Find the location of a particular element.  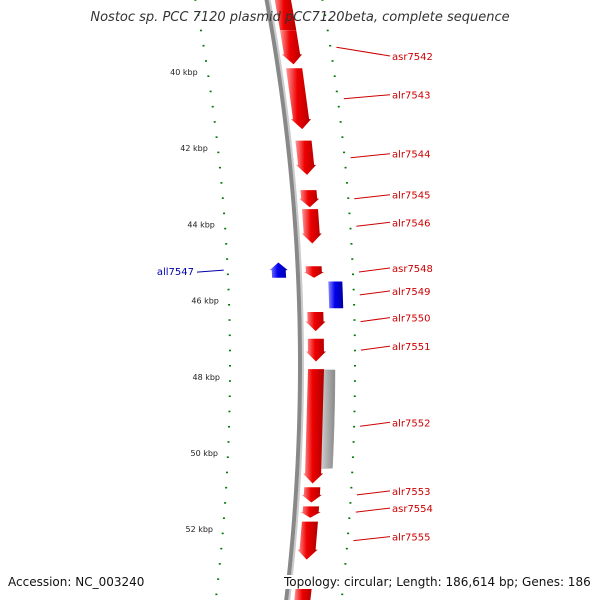

leader-line-alr7551 is located at coordinates (375, 348).